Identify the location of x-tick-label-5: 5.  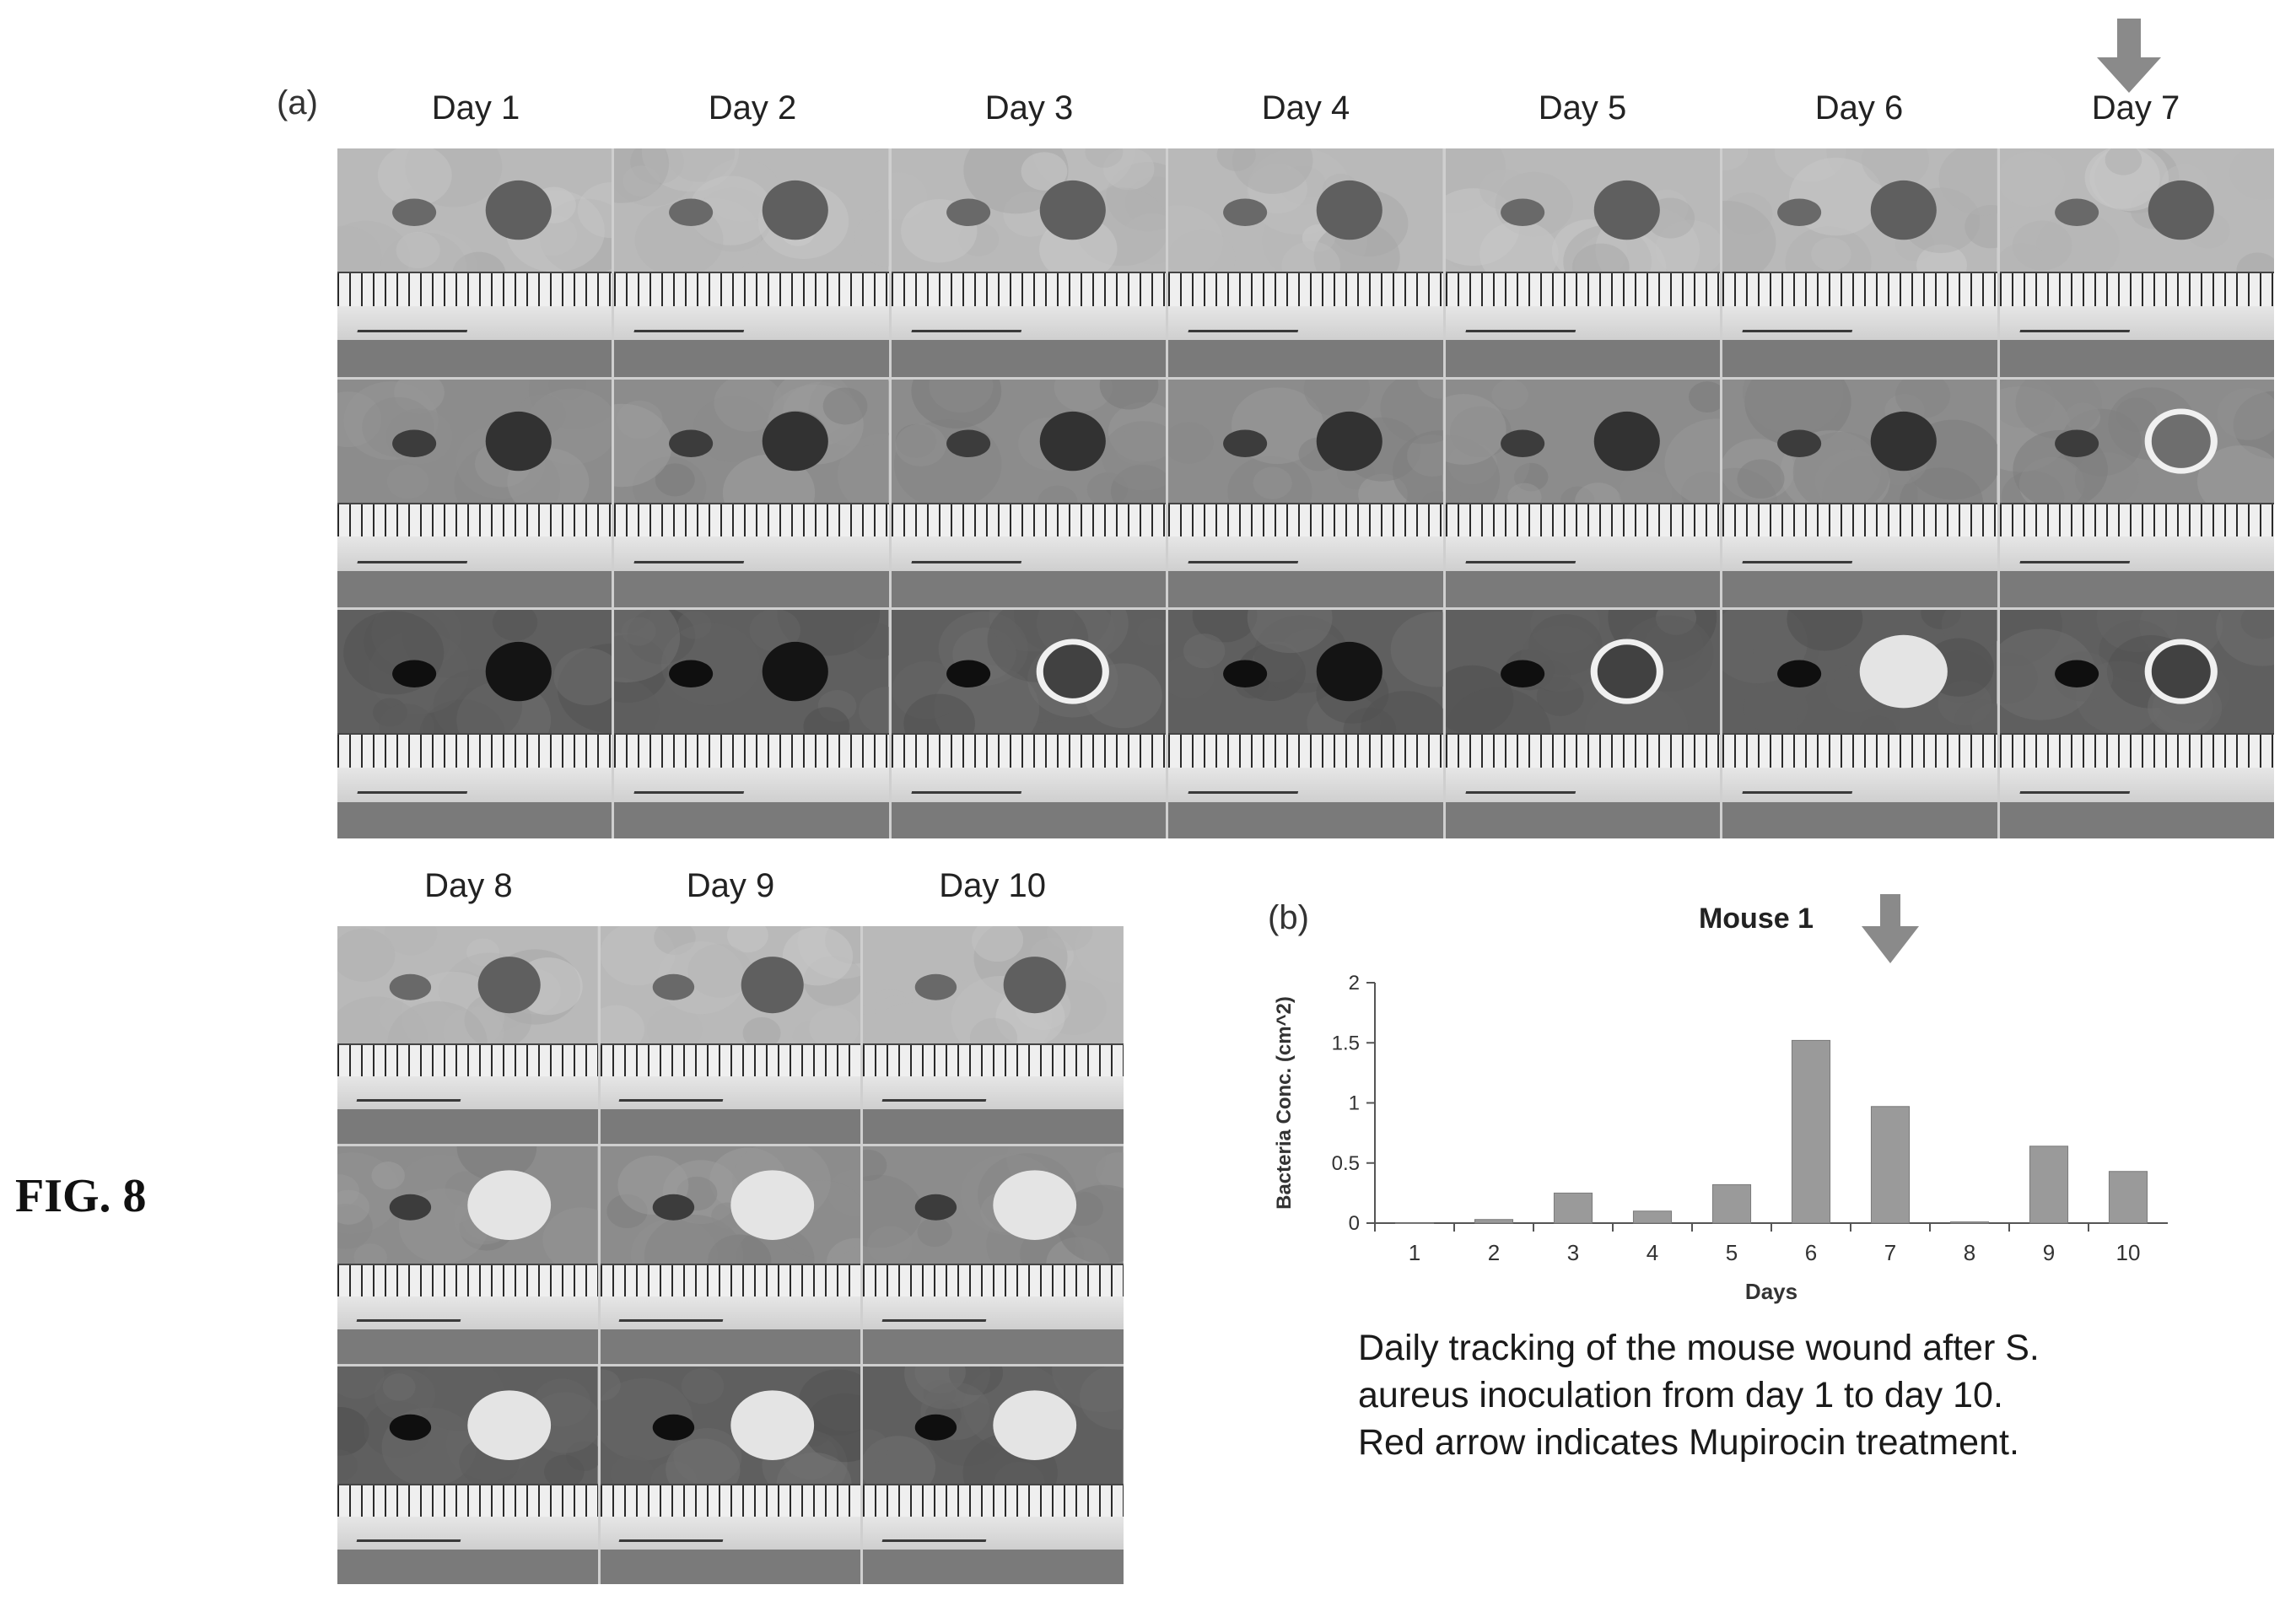
(1732, 1252).